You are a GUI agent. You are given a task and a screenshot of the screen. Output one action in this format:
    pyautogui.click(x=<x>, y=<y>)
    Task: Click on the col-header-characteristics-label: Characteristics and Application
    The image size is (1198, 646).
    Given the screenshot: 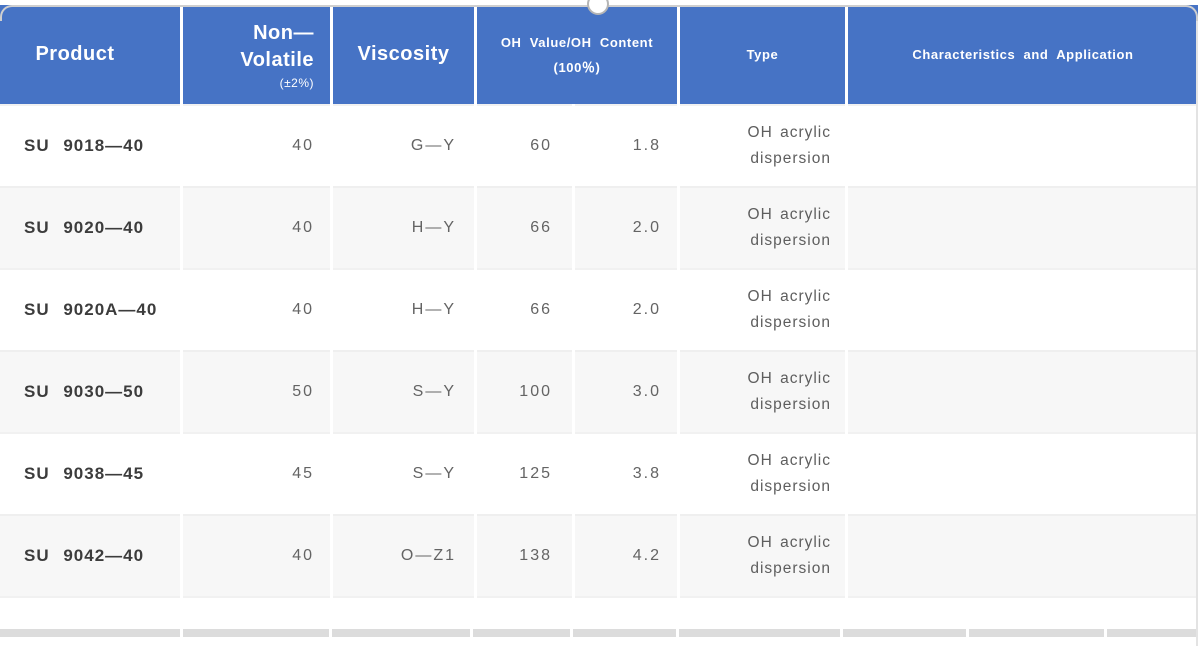 What is the action you would take?
    pyautogui.click(x=1023, y=54)
    